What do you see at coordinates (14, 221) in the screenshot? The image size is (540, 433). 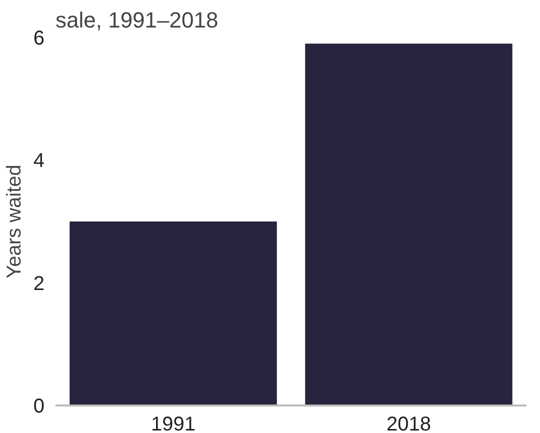 I see `y-axis-title: Years waited` at bounding box center [14, 221].